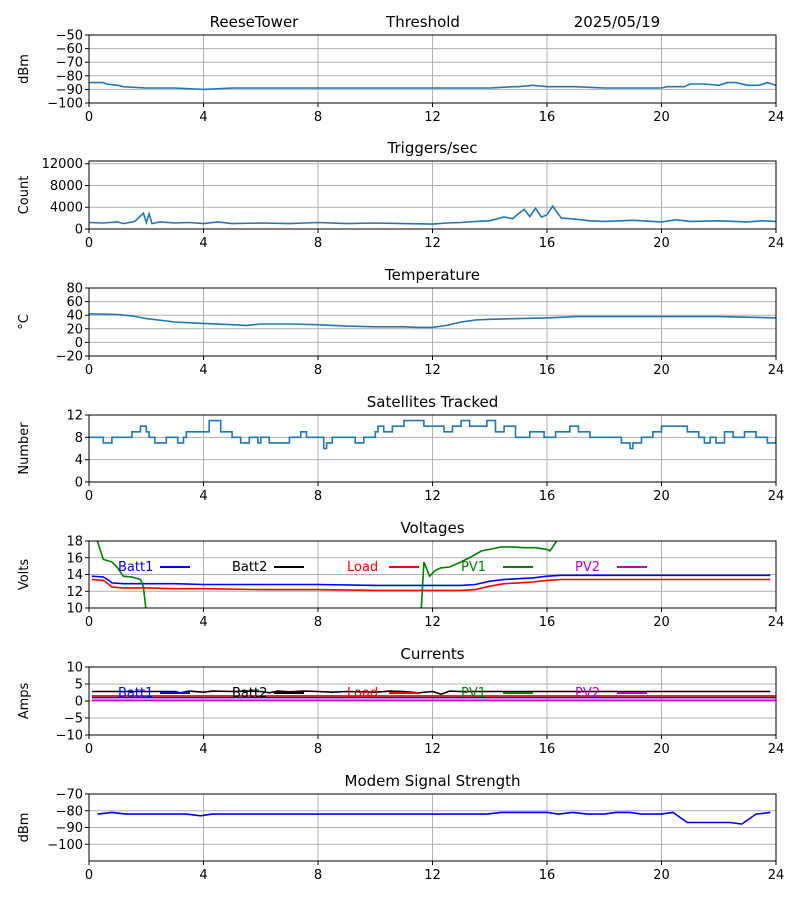 The width and height of the screenshot is (800, 900). Describe the element at coordinates (74, 558) in the screenshot. I see `y-tick-label: 16` at that location.